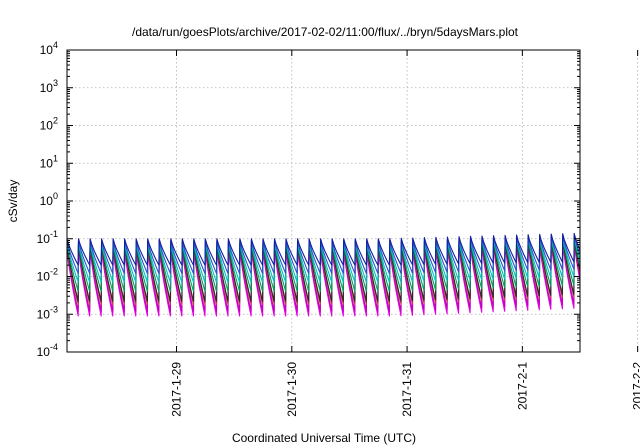 Image resolution: width=640 pixels, height=448 pixels. Describe the element at coordinates (13, 201) in the screenshot. I see `y-axis-label: cSv/day` at that location.